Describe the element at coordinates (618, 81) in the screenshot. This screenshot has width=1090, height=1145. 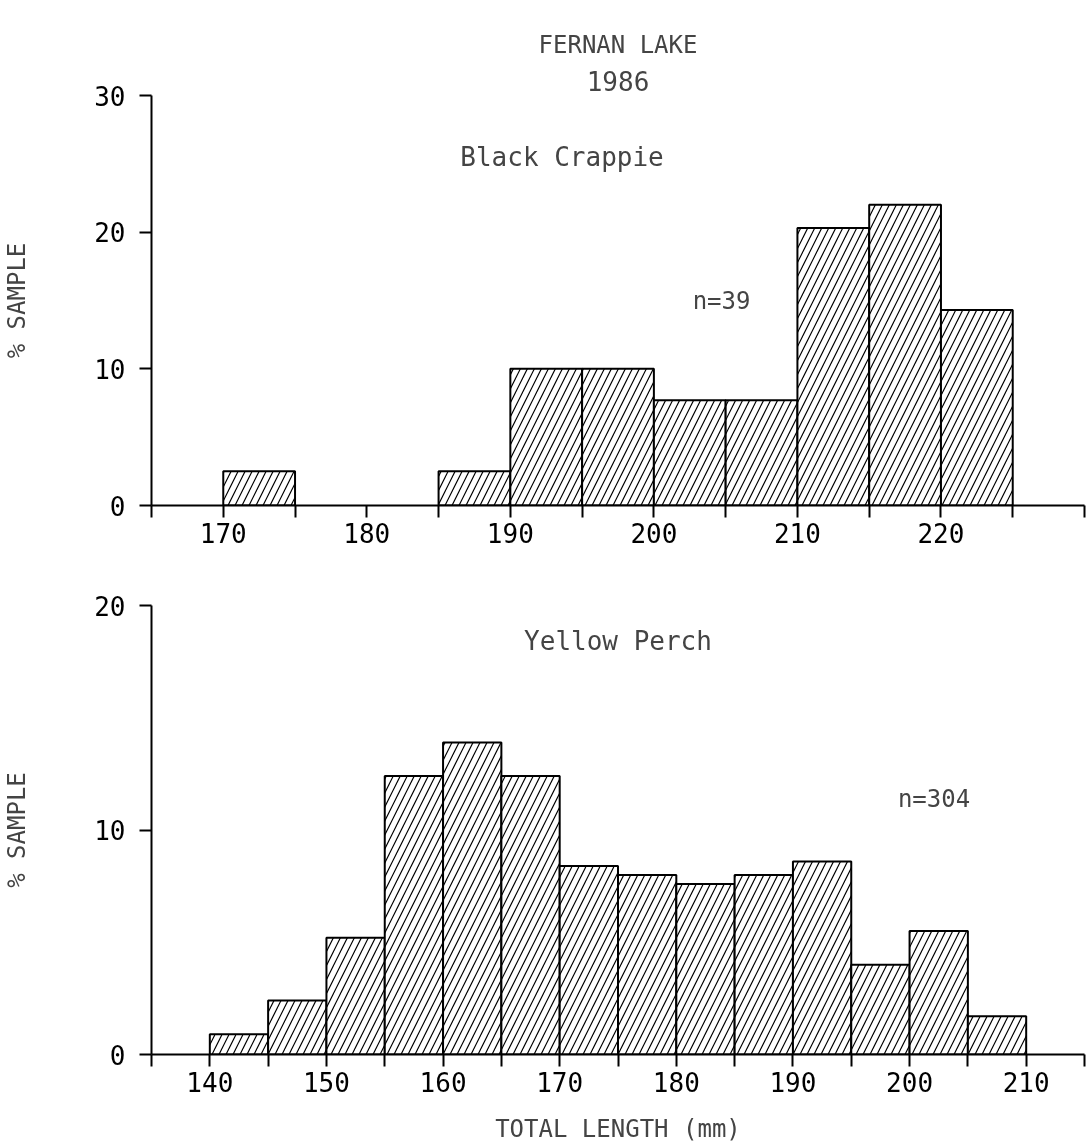
I see `chart-subtitle: 1986` at that location.